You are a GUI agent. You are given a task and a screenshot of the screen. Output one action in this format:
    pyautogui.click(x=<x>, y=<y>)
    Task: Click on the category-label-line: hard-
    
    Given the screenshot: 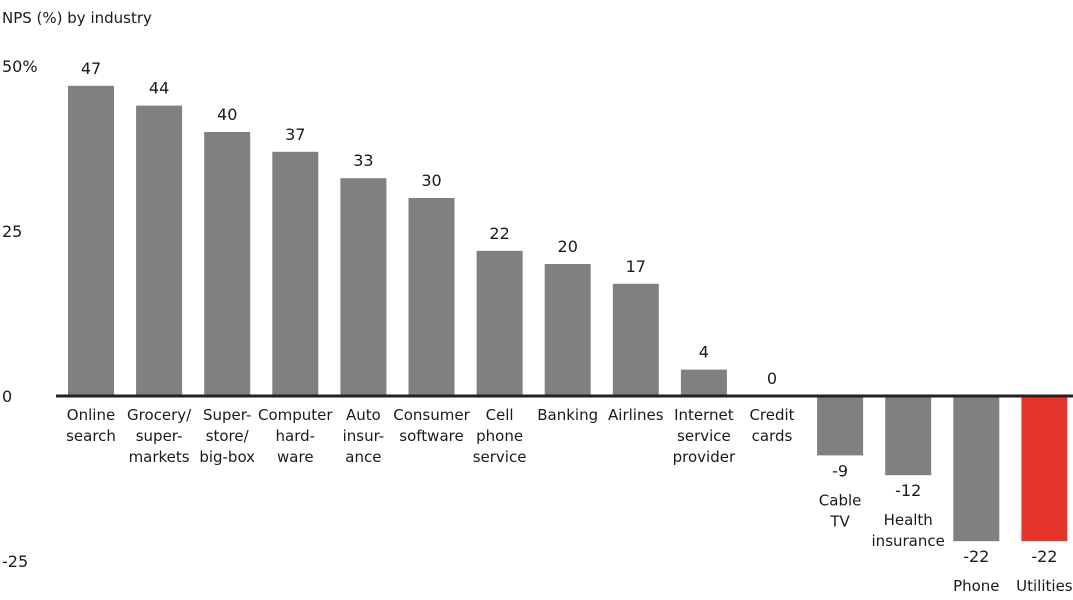 What is the action you would take?
    pyautogui.click(x=296, y=436)
    